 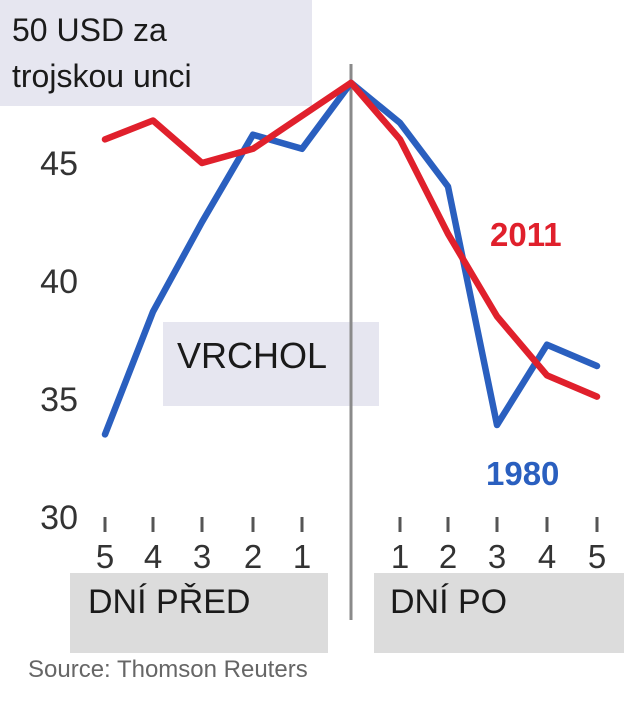 I want to click on series-label-1980: 1980, so click(x=522, y=473).